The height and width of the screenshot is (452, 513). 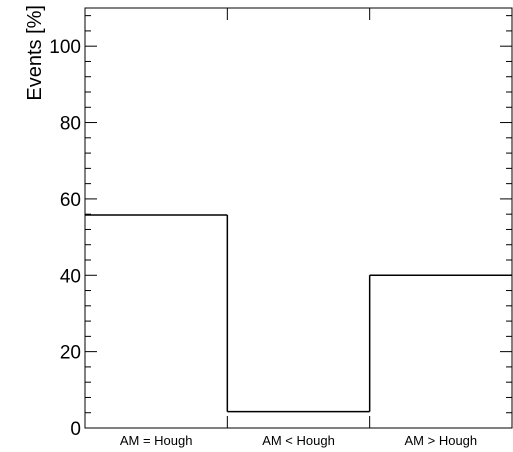 I want to click on y-tick-label: 20, so click(x=70, y=353).